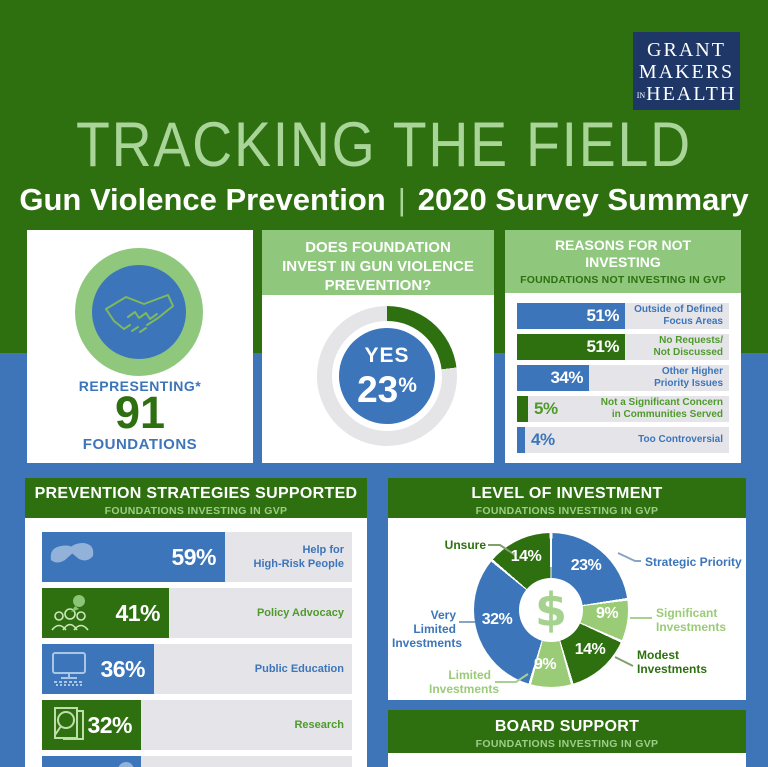 This screenshot has width=768, height=767. I want to click on strategy-row-partial, so click(197, 761).